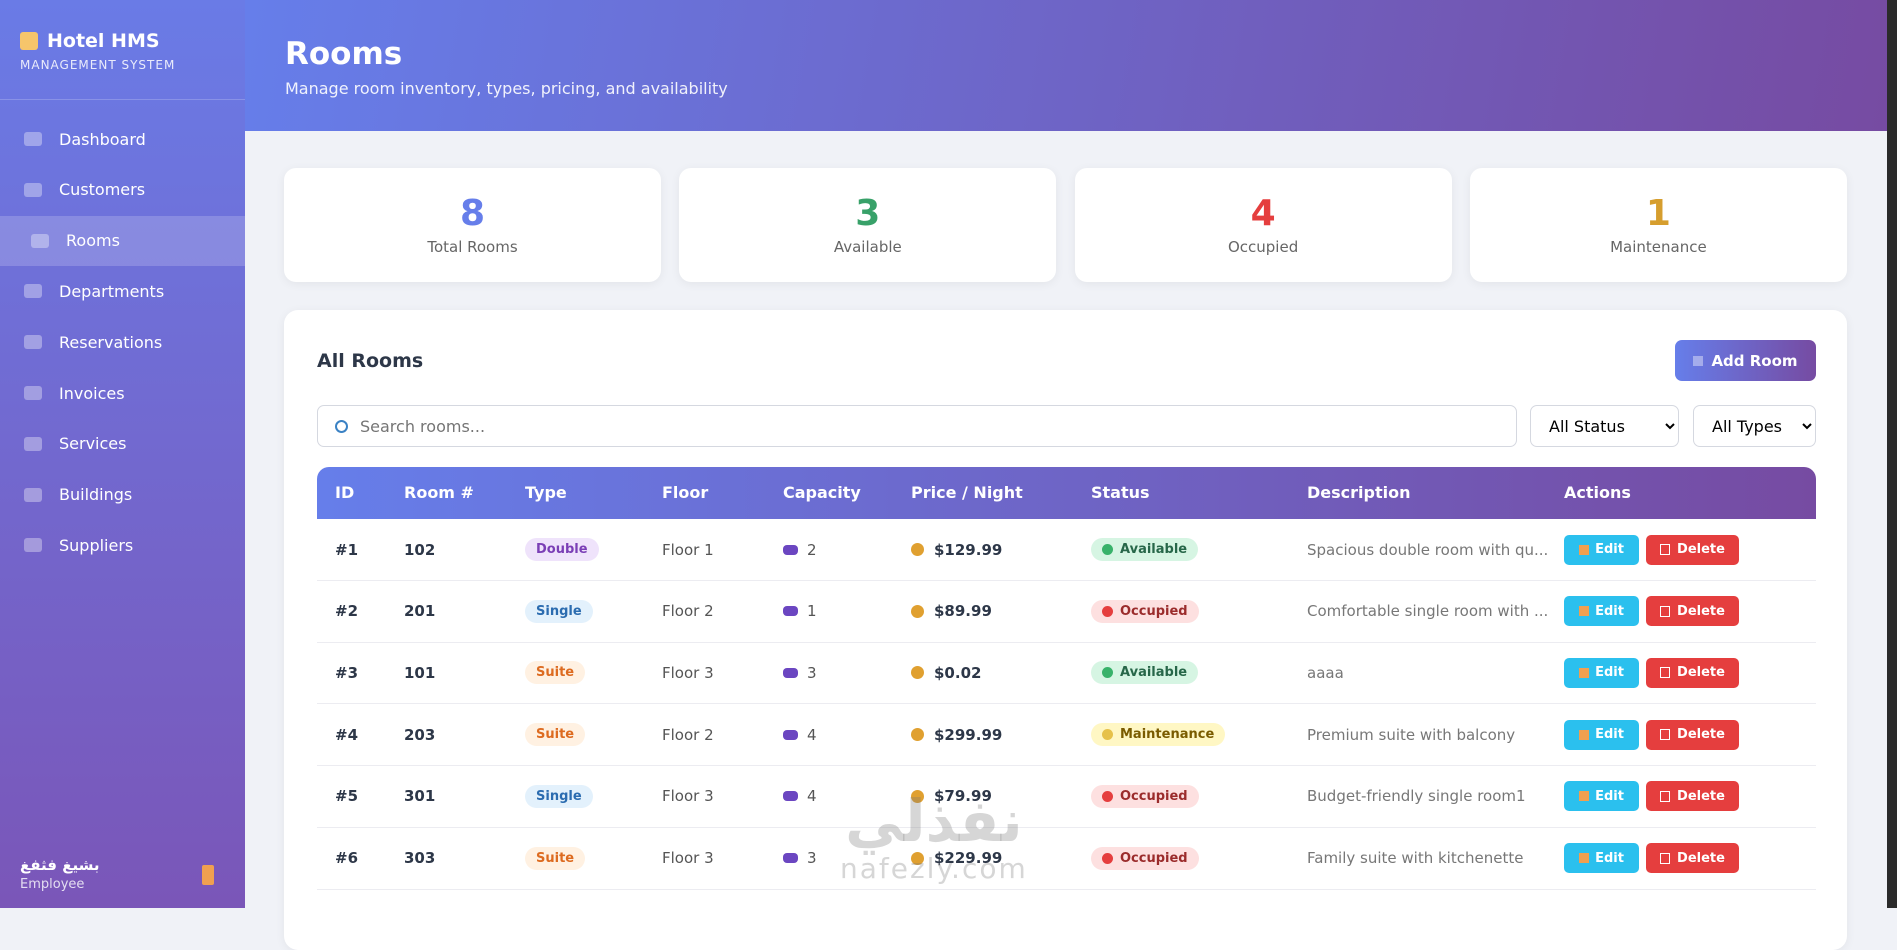 Image resolution: width=1897 pixels, height=950 pixels. What do you see at coordinates (963, 796) in the screenshot?
I see `price: $79.99` at bounding box center [963, 796].